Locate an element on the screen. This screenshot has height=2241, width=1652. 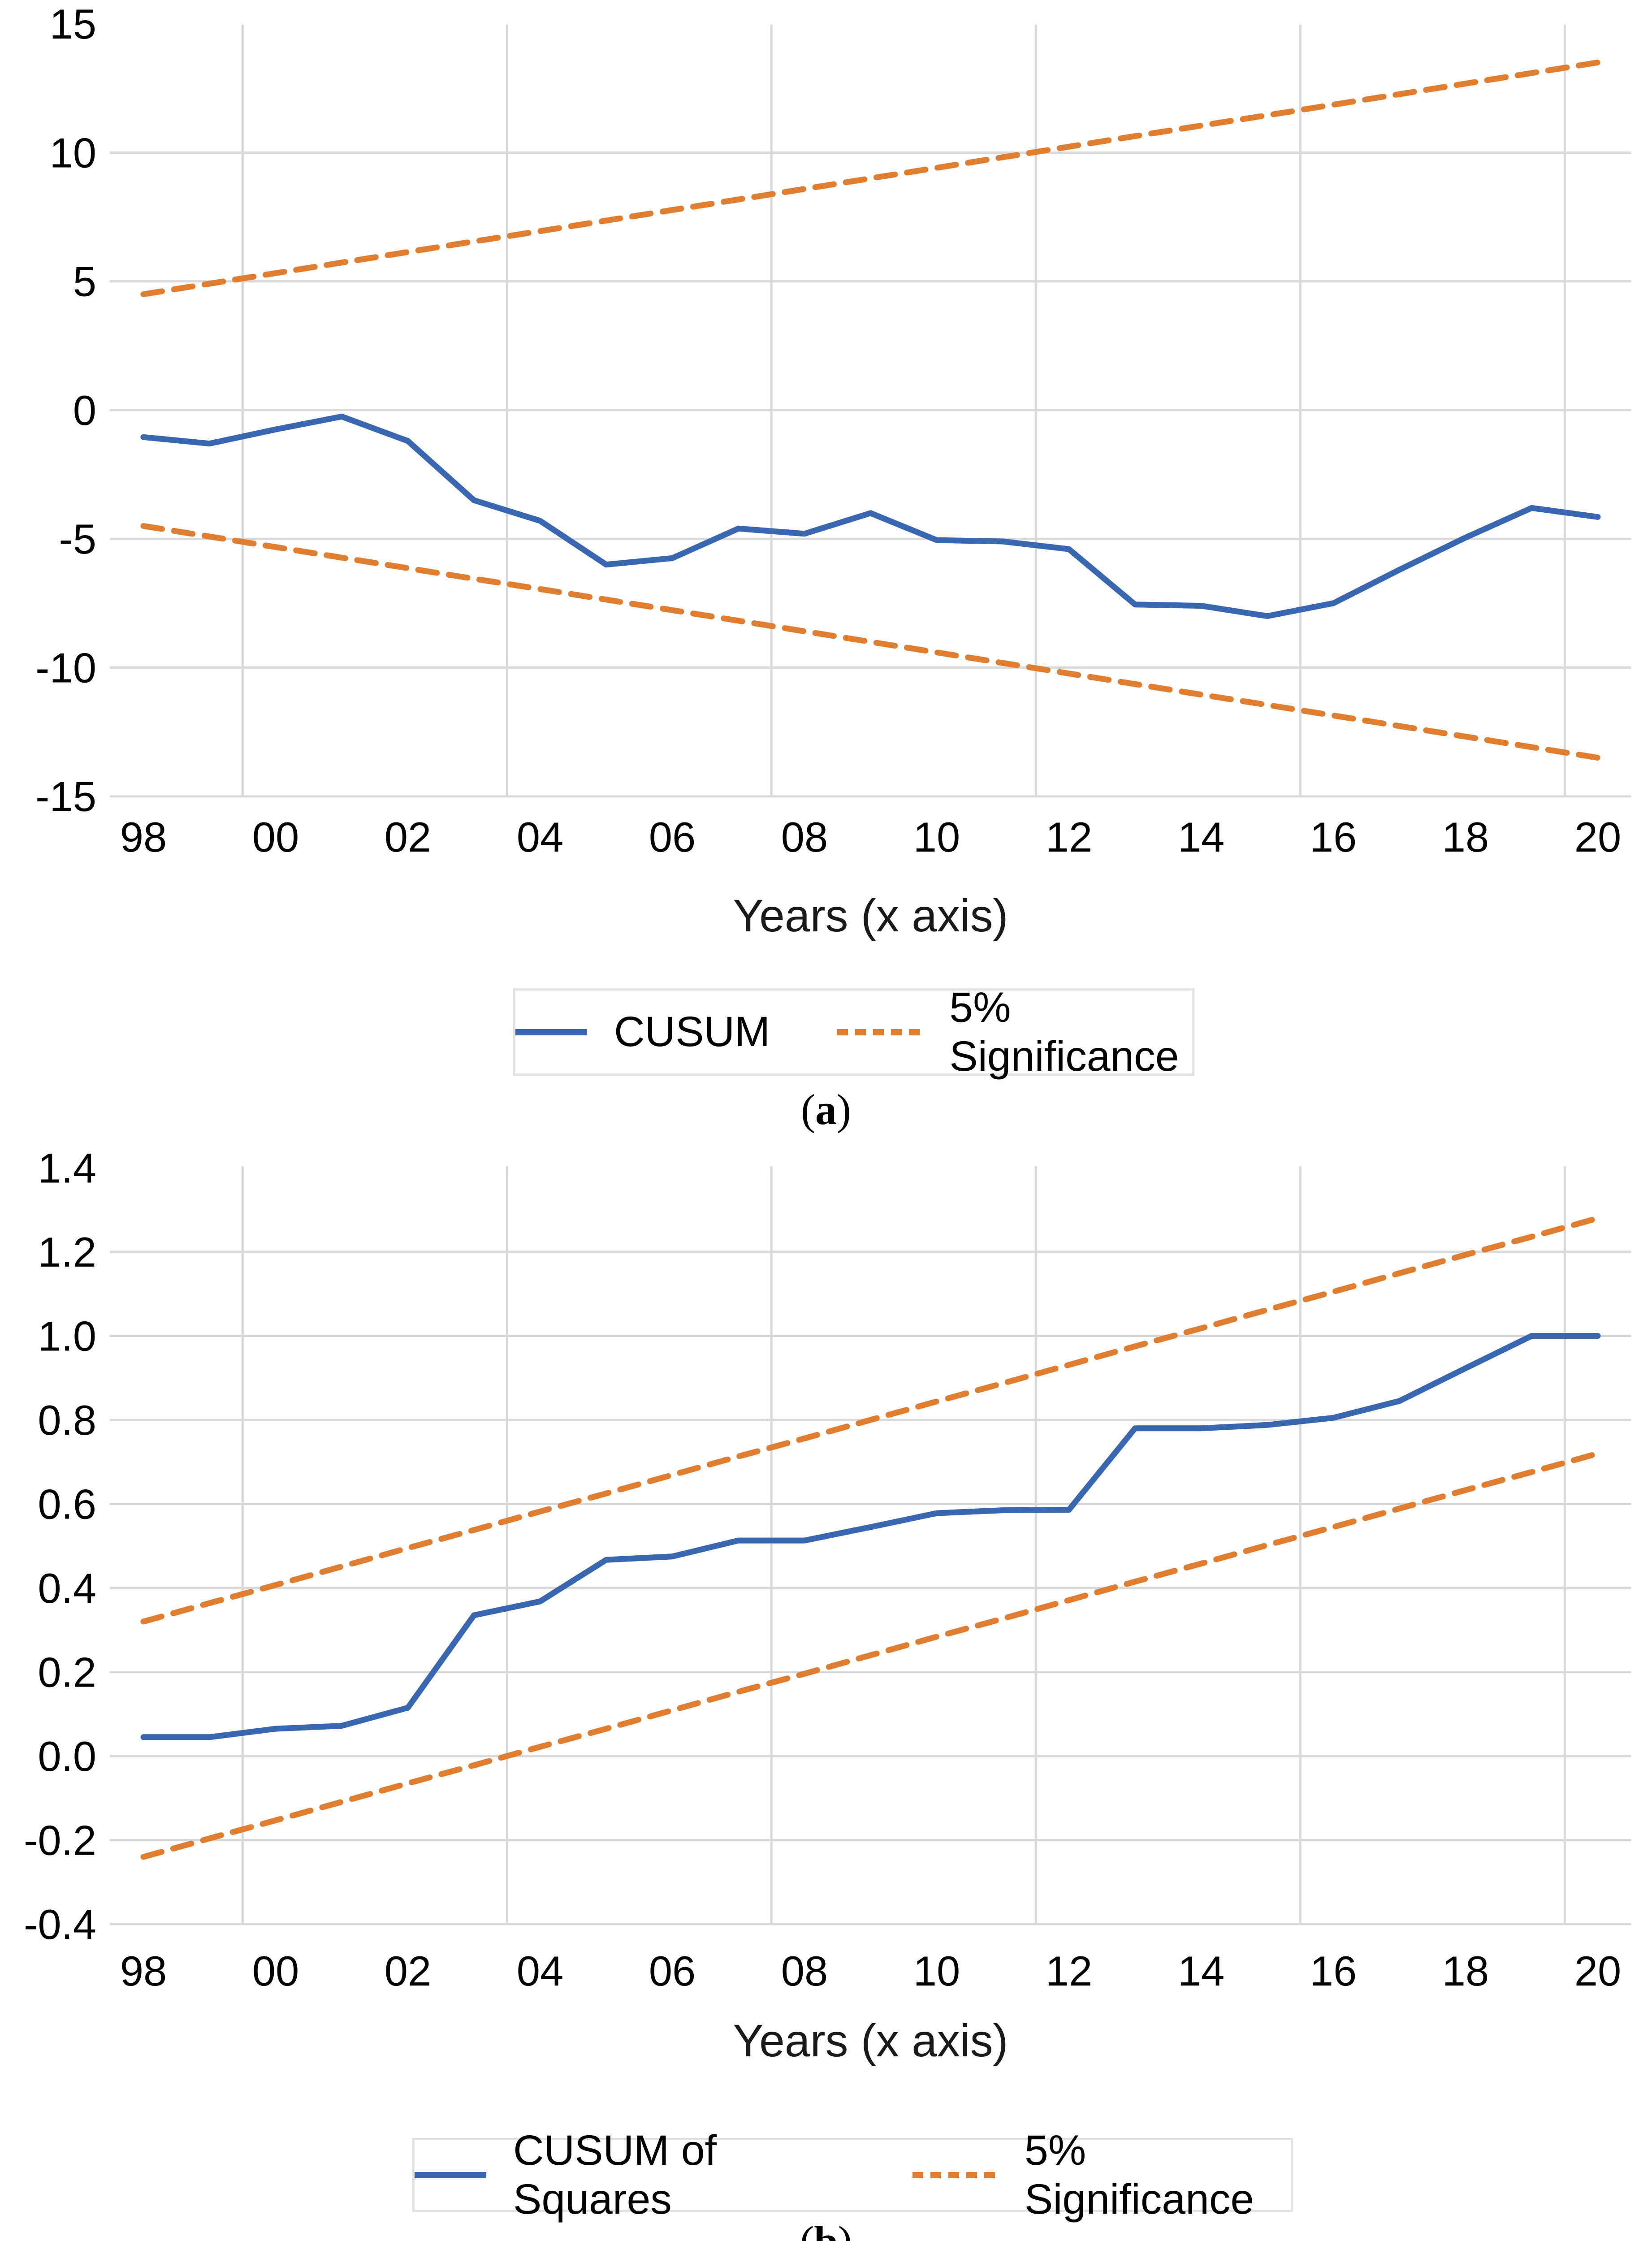
caption-letter: a is located at coordinates (826, 1109).